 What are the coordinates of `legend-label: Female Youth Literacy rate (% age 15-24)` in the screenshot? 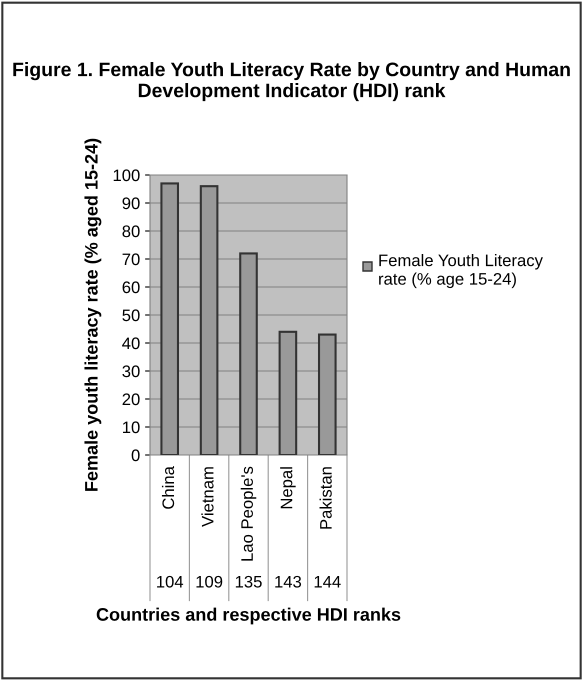 It's located at (461, 271).